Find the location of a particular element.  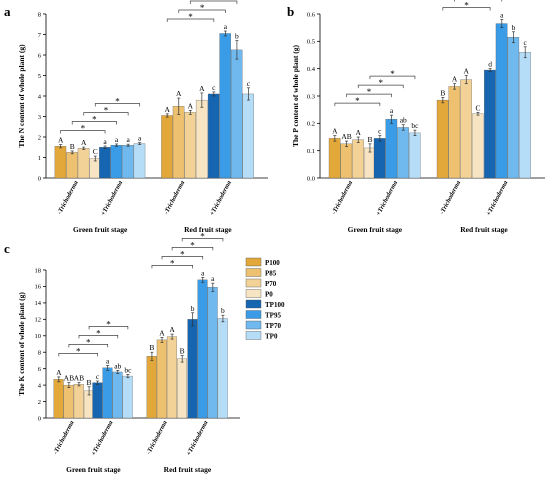

legend-label: TP100 is located at coordinates (275, 305).